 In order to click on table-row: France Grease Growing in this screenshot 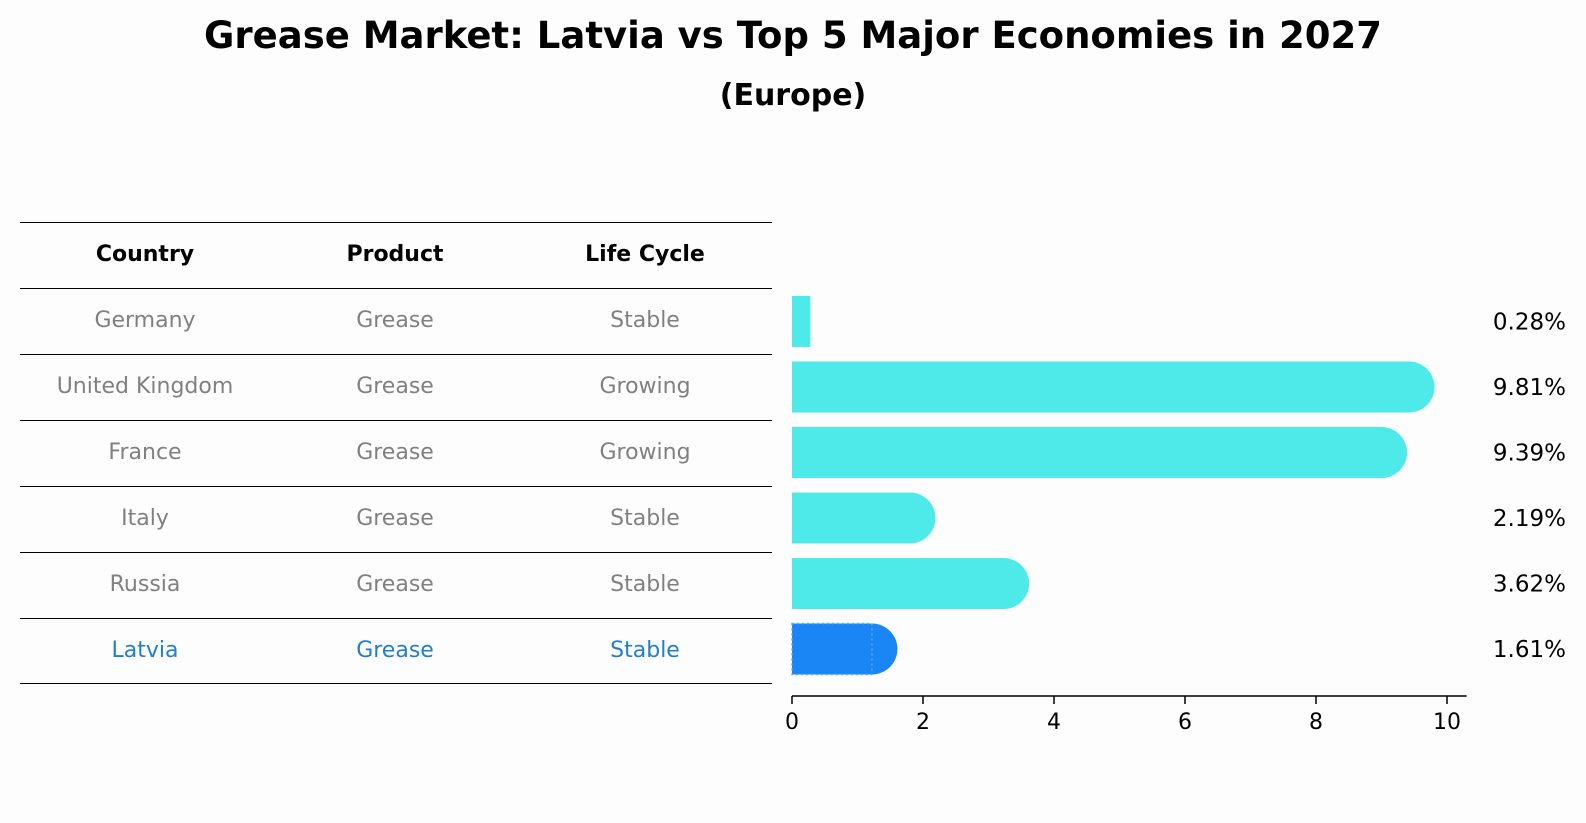, I will do `click(396, 453)`.